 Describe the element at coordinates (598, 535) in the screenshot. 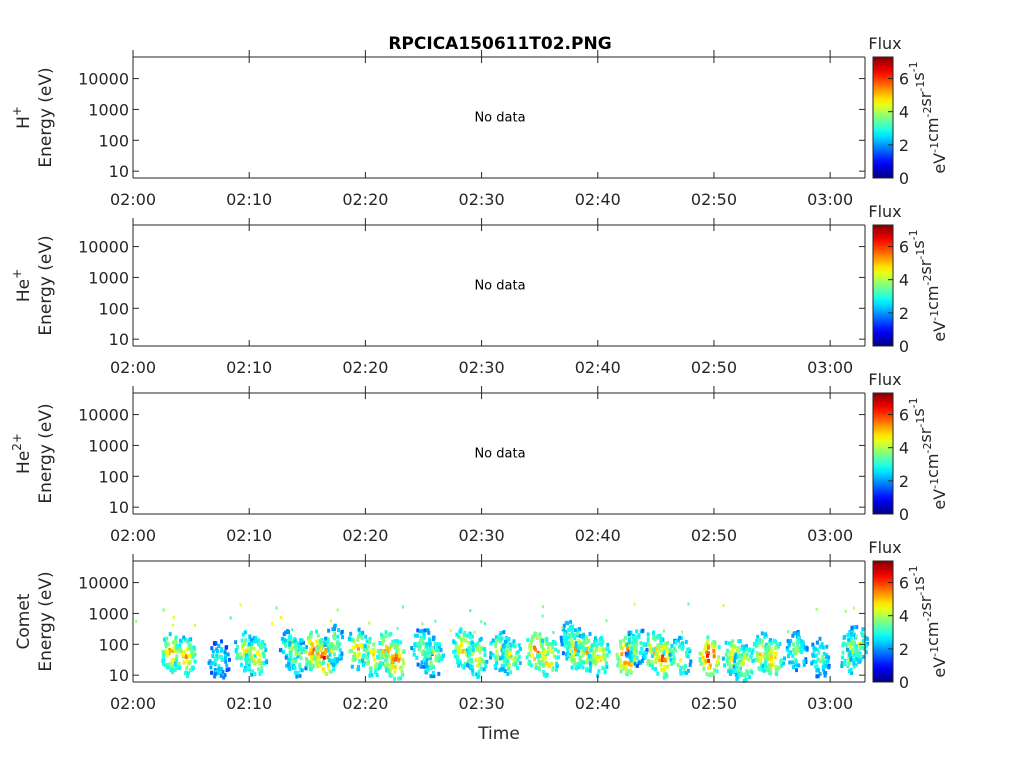

I see `x-tick-label: 02:40` at that location.